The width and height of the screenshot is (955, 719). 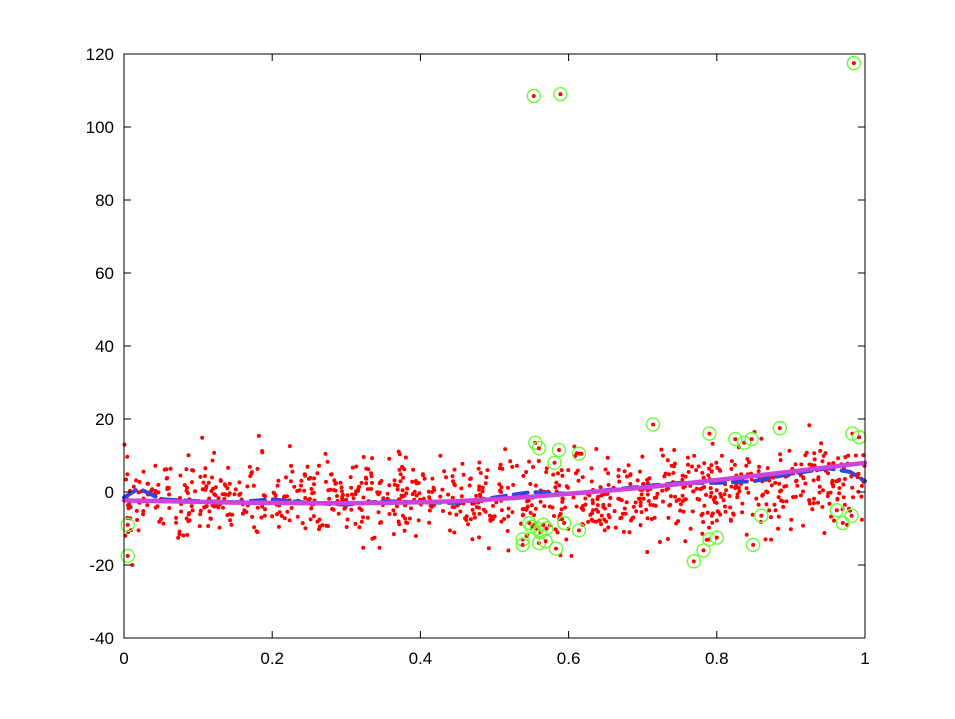 I want to click on x-tick-label: 0.6, so click(x=569, y=658).